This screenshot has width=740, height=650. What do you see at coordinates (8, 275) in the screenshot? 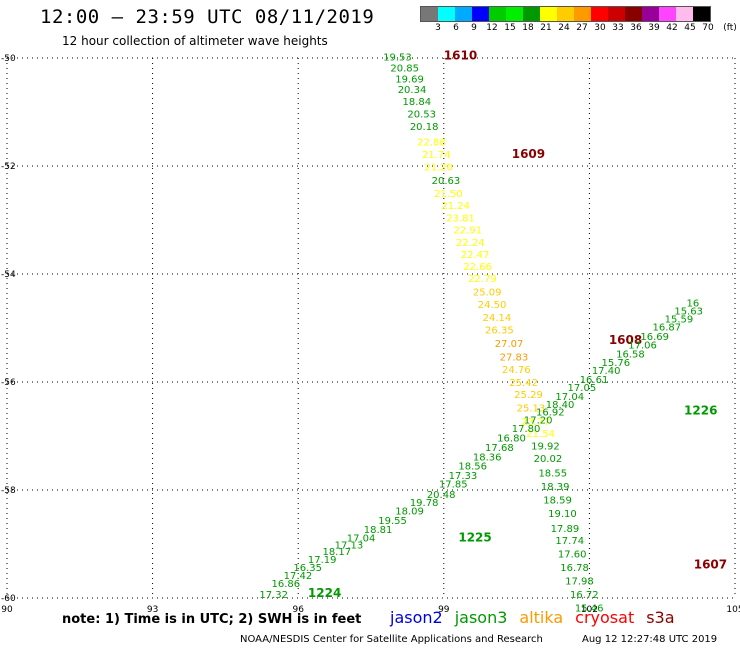
I see `lat-tick-label: -54` at bounding box center [8, 275].